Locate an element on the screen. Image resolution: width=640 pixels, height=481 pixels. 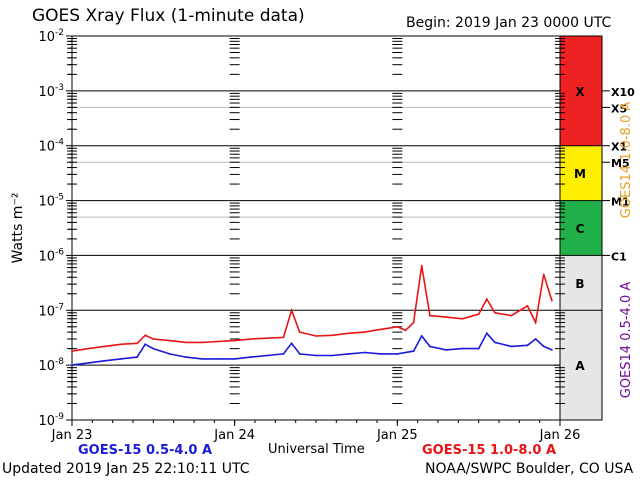
threshold-label-m1: M1 is located at coordinates (620, 202).